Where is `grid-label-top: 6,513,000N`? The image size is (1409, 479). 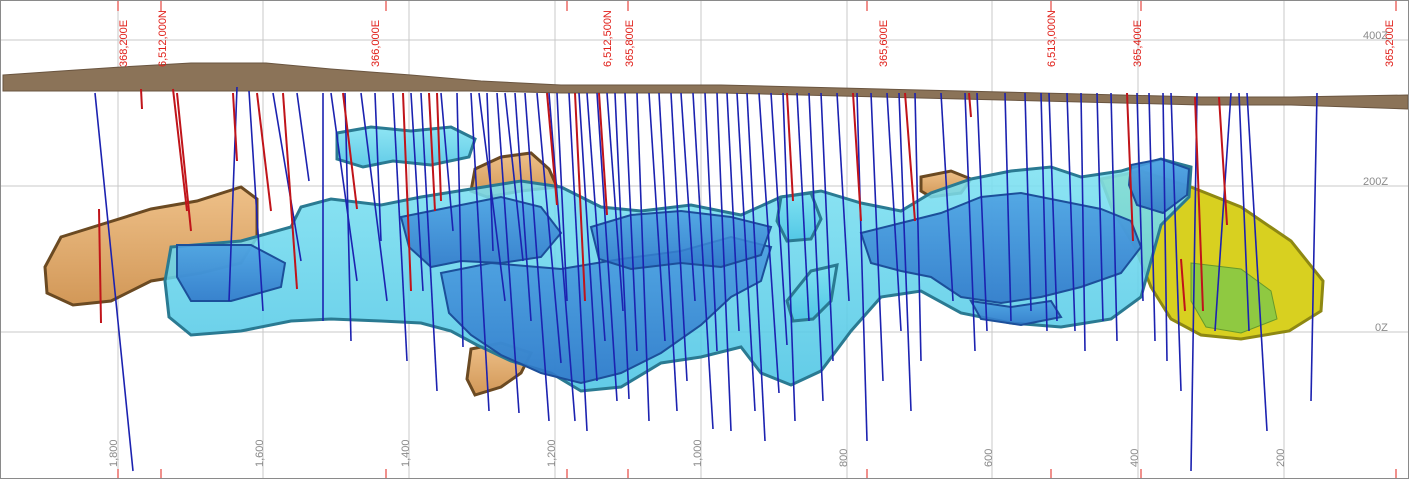 grid-label-top: 6,513,000N is located at coordinates (1052, 38).